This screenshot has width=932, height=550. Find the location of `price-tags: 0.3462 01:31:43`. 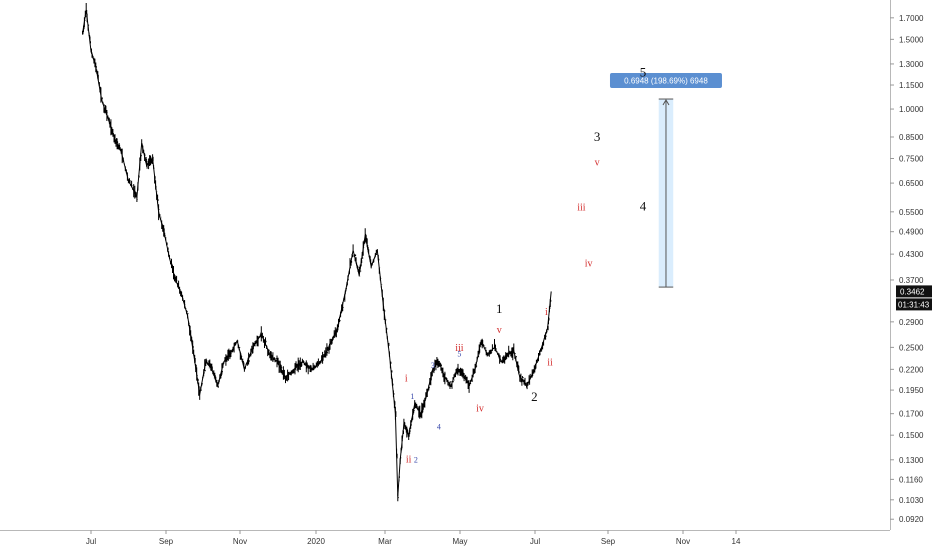

price-tags: 0.3462 01:31:43 is located at coordinates (914, 298).